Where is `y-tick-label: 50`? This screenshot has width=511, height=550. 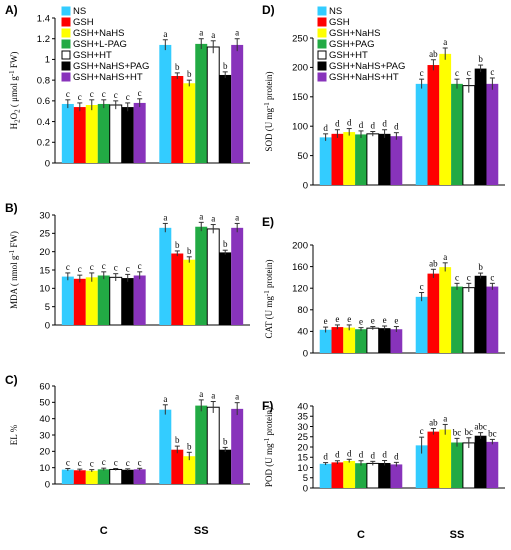 y-tick-label: 50 is located at coordinates (302, 156).